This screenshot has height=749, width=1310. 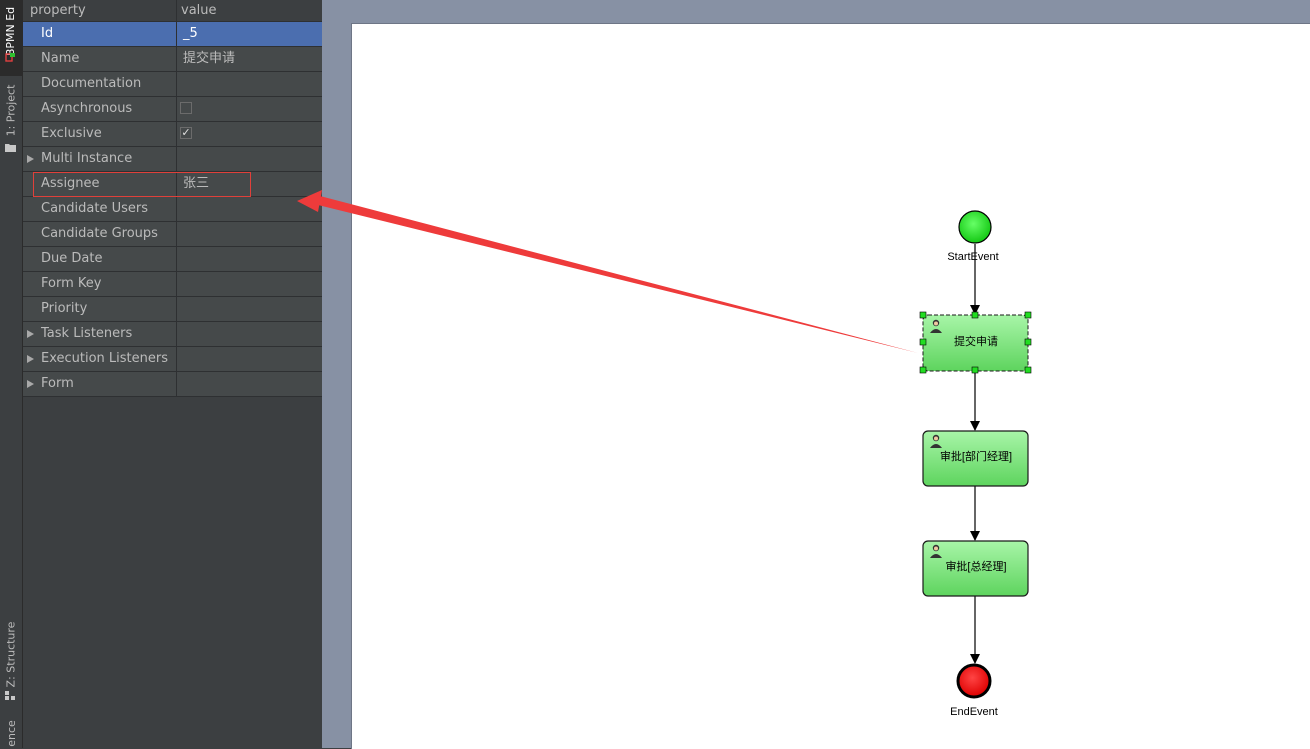 I want to click on tab-structure: Z: Structure, so click(x=11, y=661).